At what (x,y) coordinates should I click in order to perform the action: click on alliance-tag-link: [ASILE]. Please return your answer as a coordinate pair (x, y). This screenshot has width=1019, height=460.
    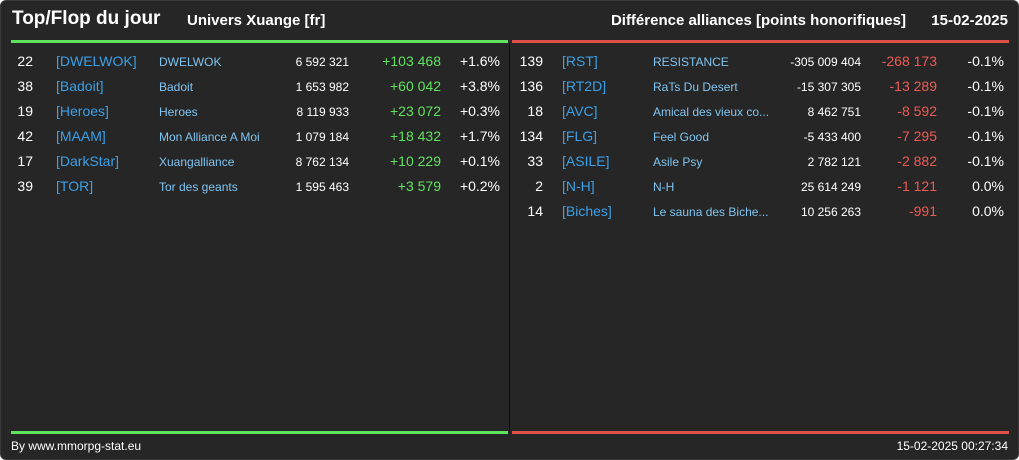
    Looking at the image, I should click on (586, 161).